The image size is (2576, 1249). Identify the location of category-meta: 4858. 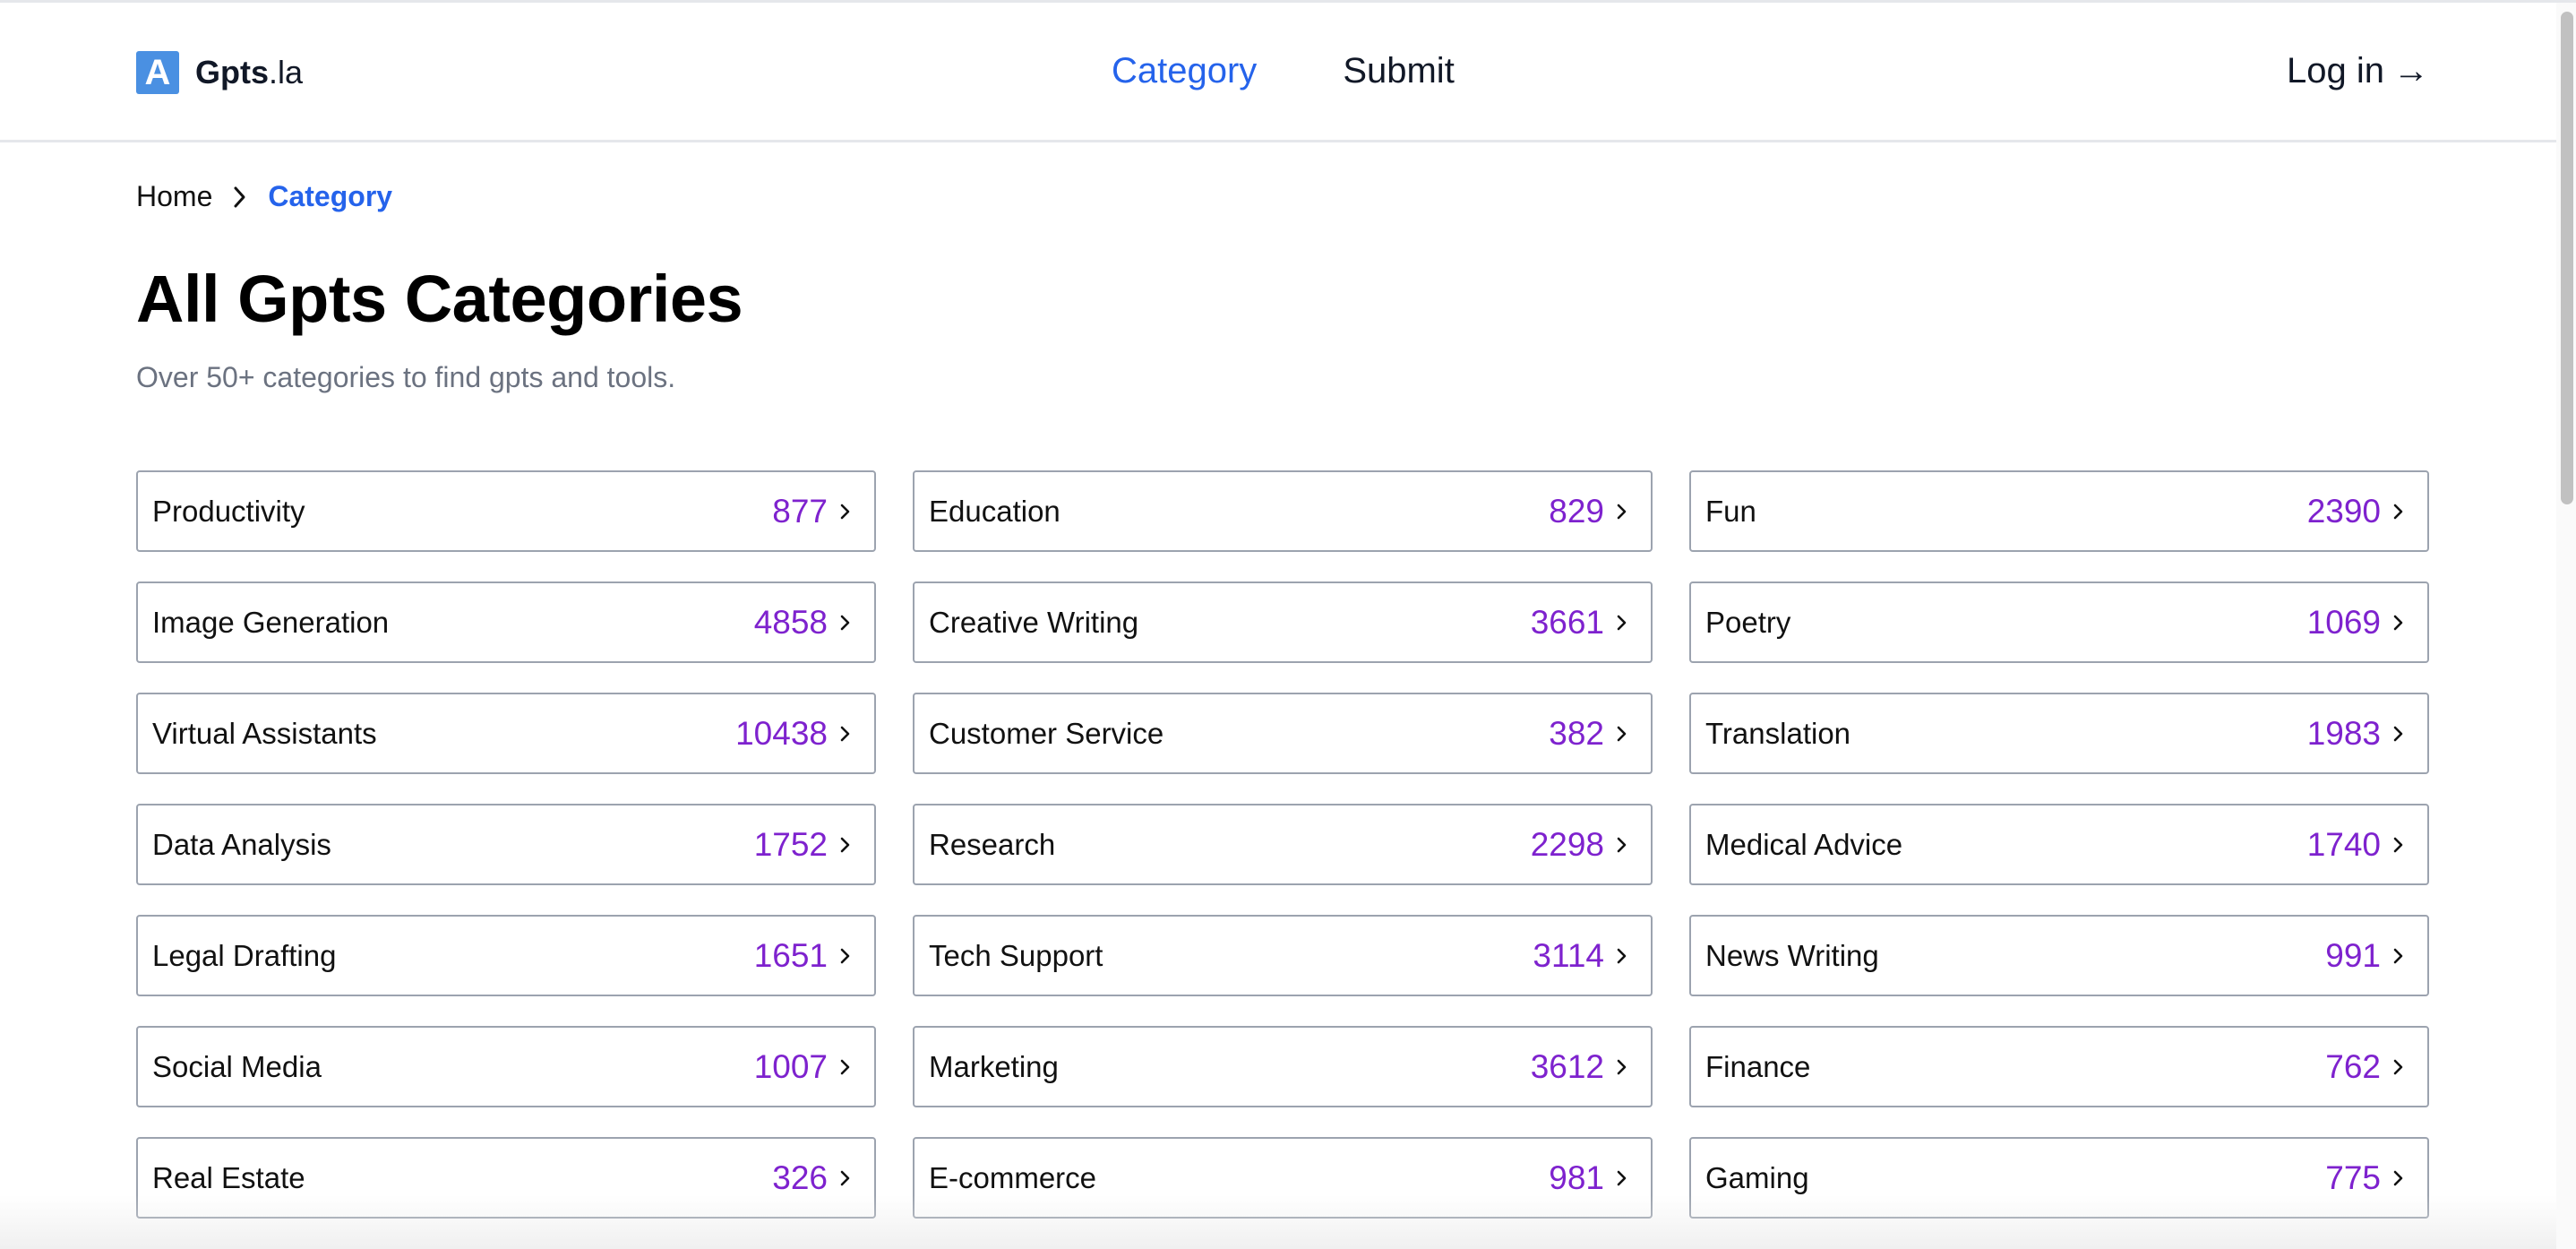
(804, 623).